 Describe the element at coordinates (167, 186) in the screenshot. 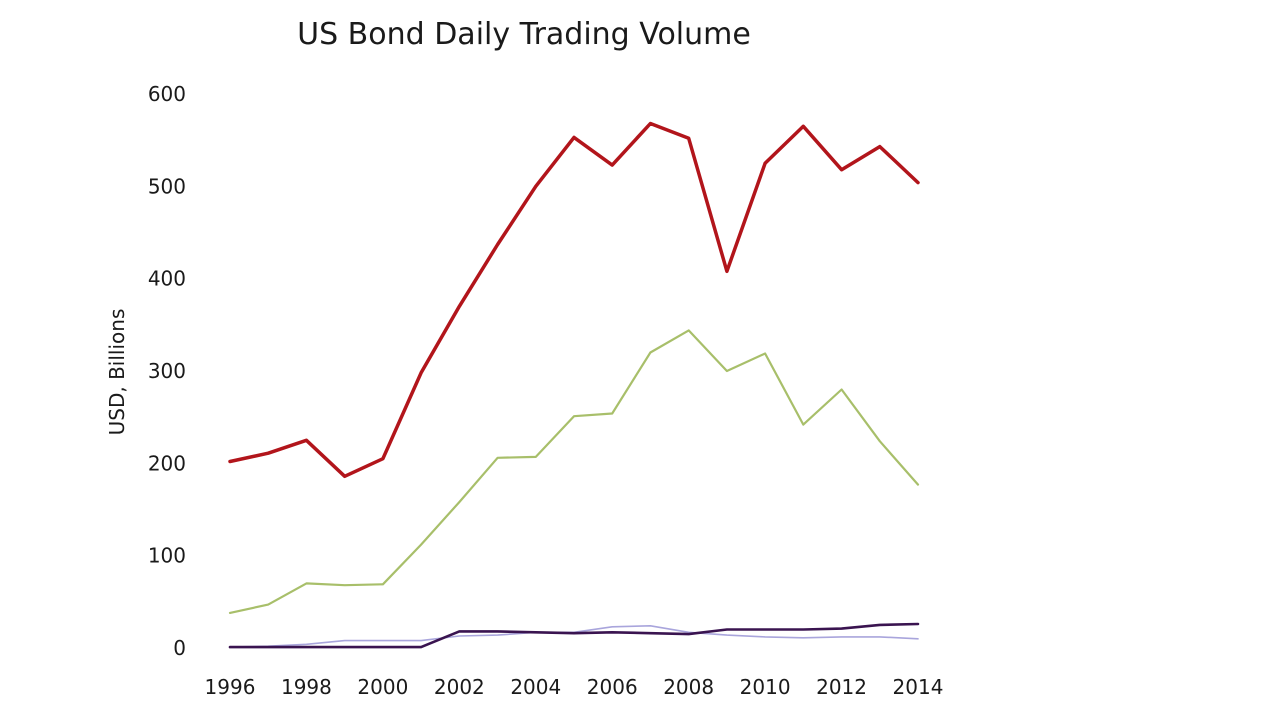

I see `y-tick-label: 500` at that location.